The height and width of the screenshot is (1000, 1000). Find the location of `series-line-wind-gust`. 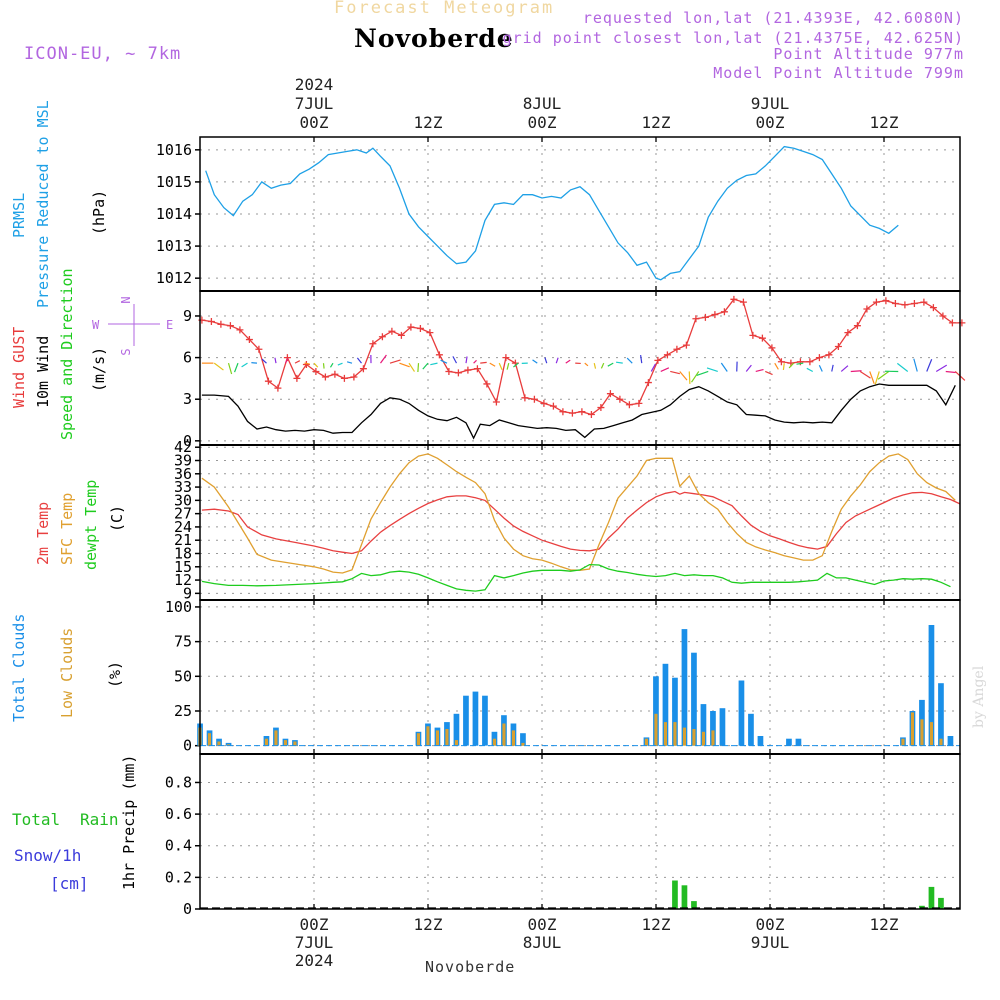

series-line-wind-gust is located at coordinates (581, 357).